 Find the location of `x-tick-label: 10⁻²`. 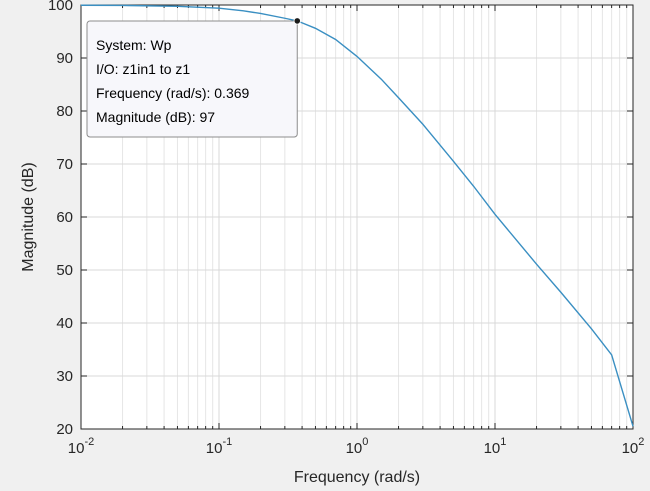

x-tick-label: 10⁻² is located at coordinates (81, 446).